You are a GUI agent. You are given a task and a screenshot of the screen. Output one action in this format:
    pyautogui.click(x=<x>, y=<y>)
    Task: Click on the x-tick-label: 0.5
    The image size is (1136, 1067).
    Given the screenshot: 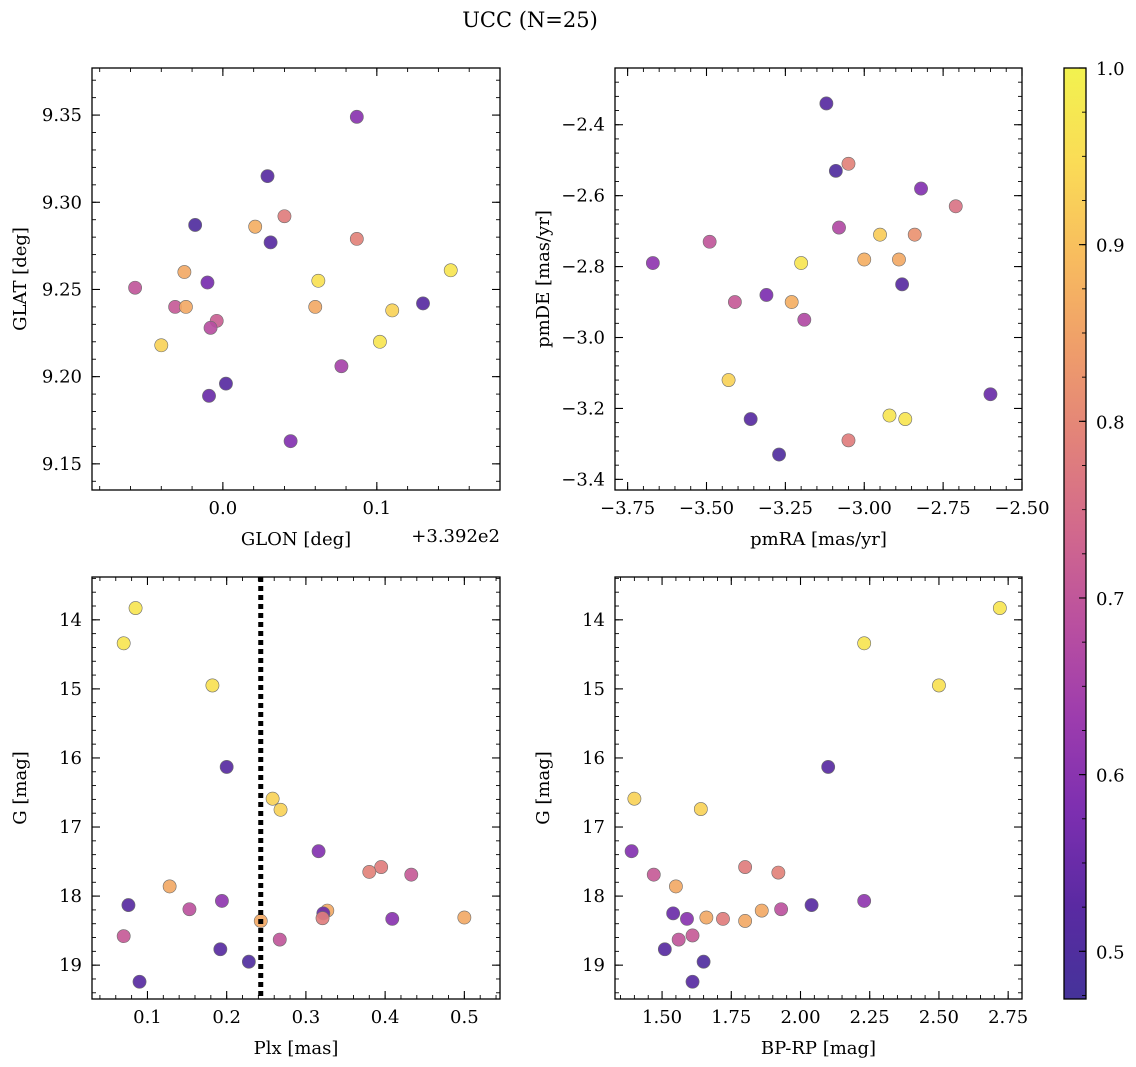 What is the action you would take?
    pyautogui.click(x=464, y=1017)
    